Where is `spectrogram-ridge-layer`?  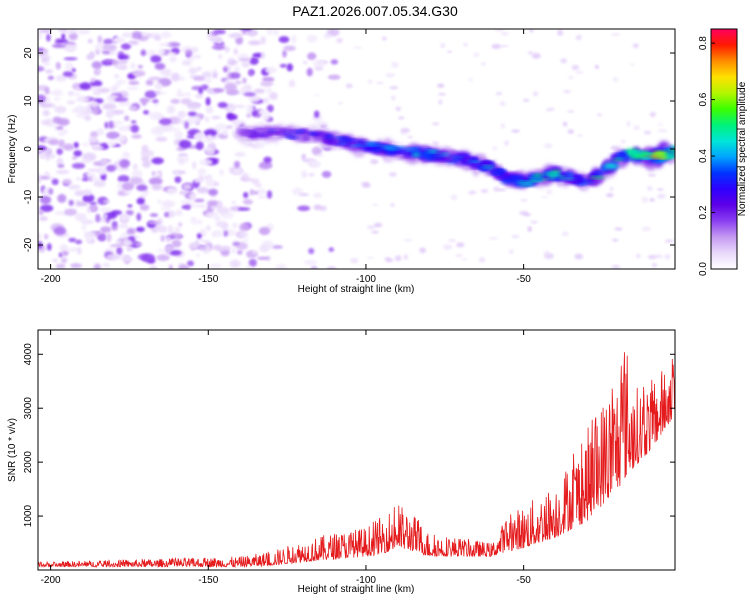 spectrogram-ridge-layer is located at coordinates (454, 156).